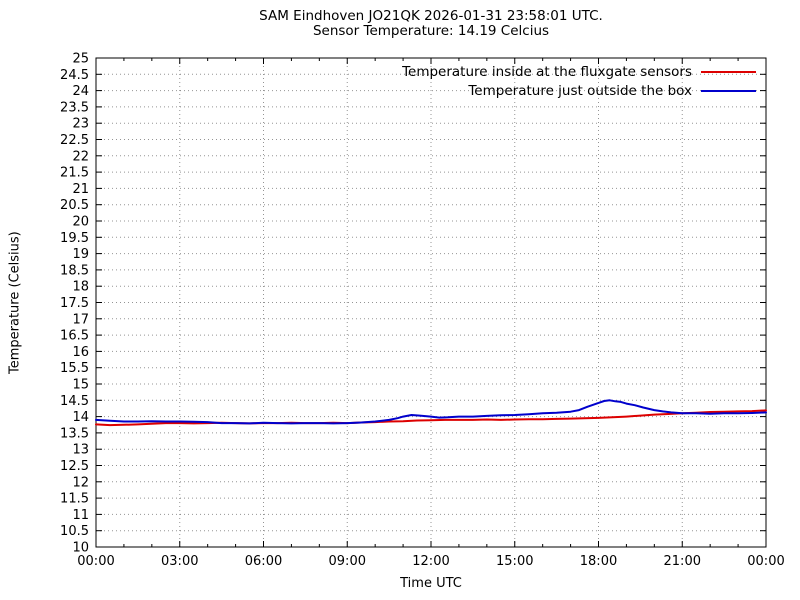 This screenshot has width=800, height=600. Describe the element at coordinates (74, 173) in the screenshot. I see `y-tick-label: 21.5` at that location.